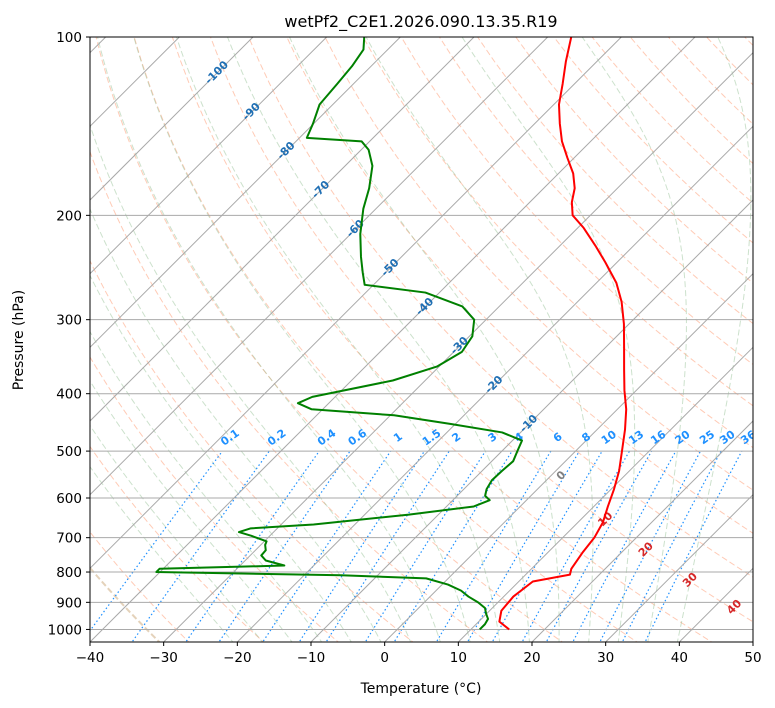  I want to click on x-tick-label: 40, so click(679, 658).